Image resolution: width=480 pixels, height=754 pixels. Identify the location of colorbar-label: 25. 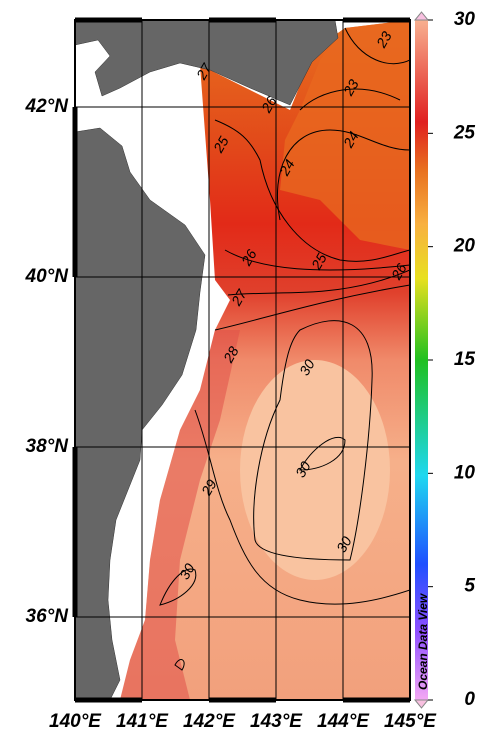
(464, 132).